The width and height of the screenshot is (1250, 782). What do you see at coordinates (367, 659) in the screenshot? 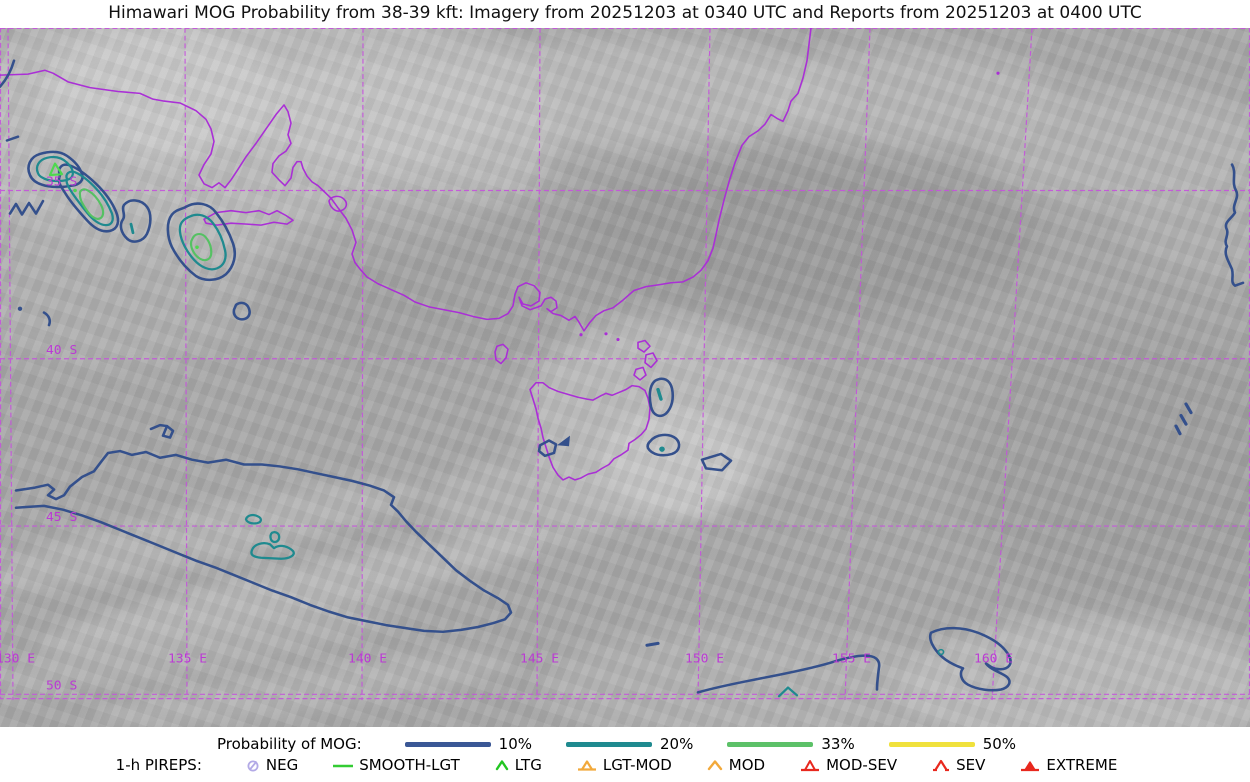
I see `lon-label: 140 E` at bounding box center [367, 659].